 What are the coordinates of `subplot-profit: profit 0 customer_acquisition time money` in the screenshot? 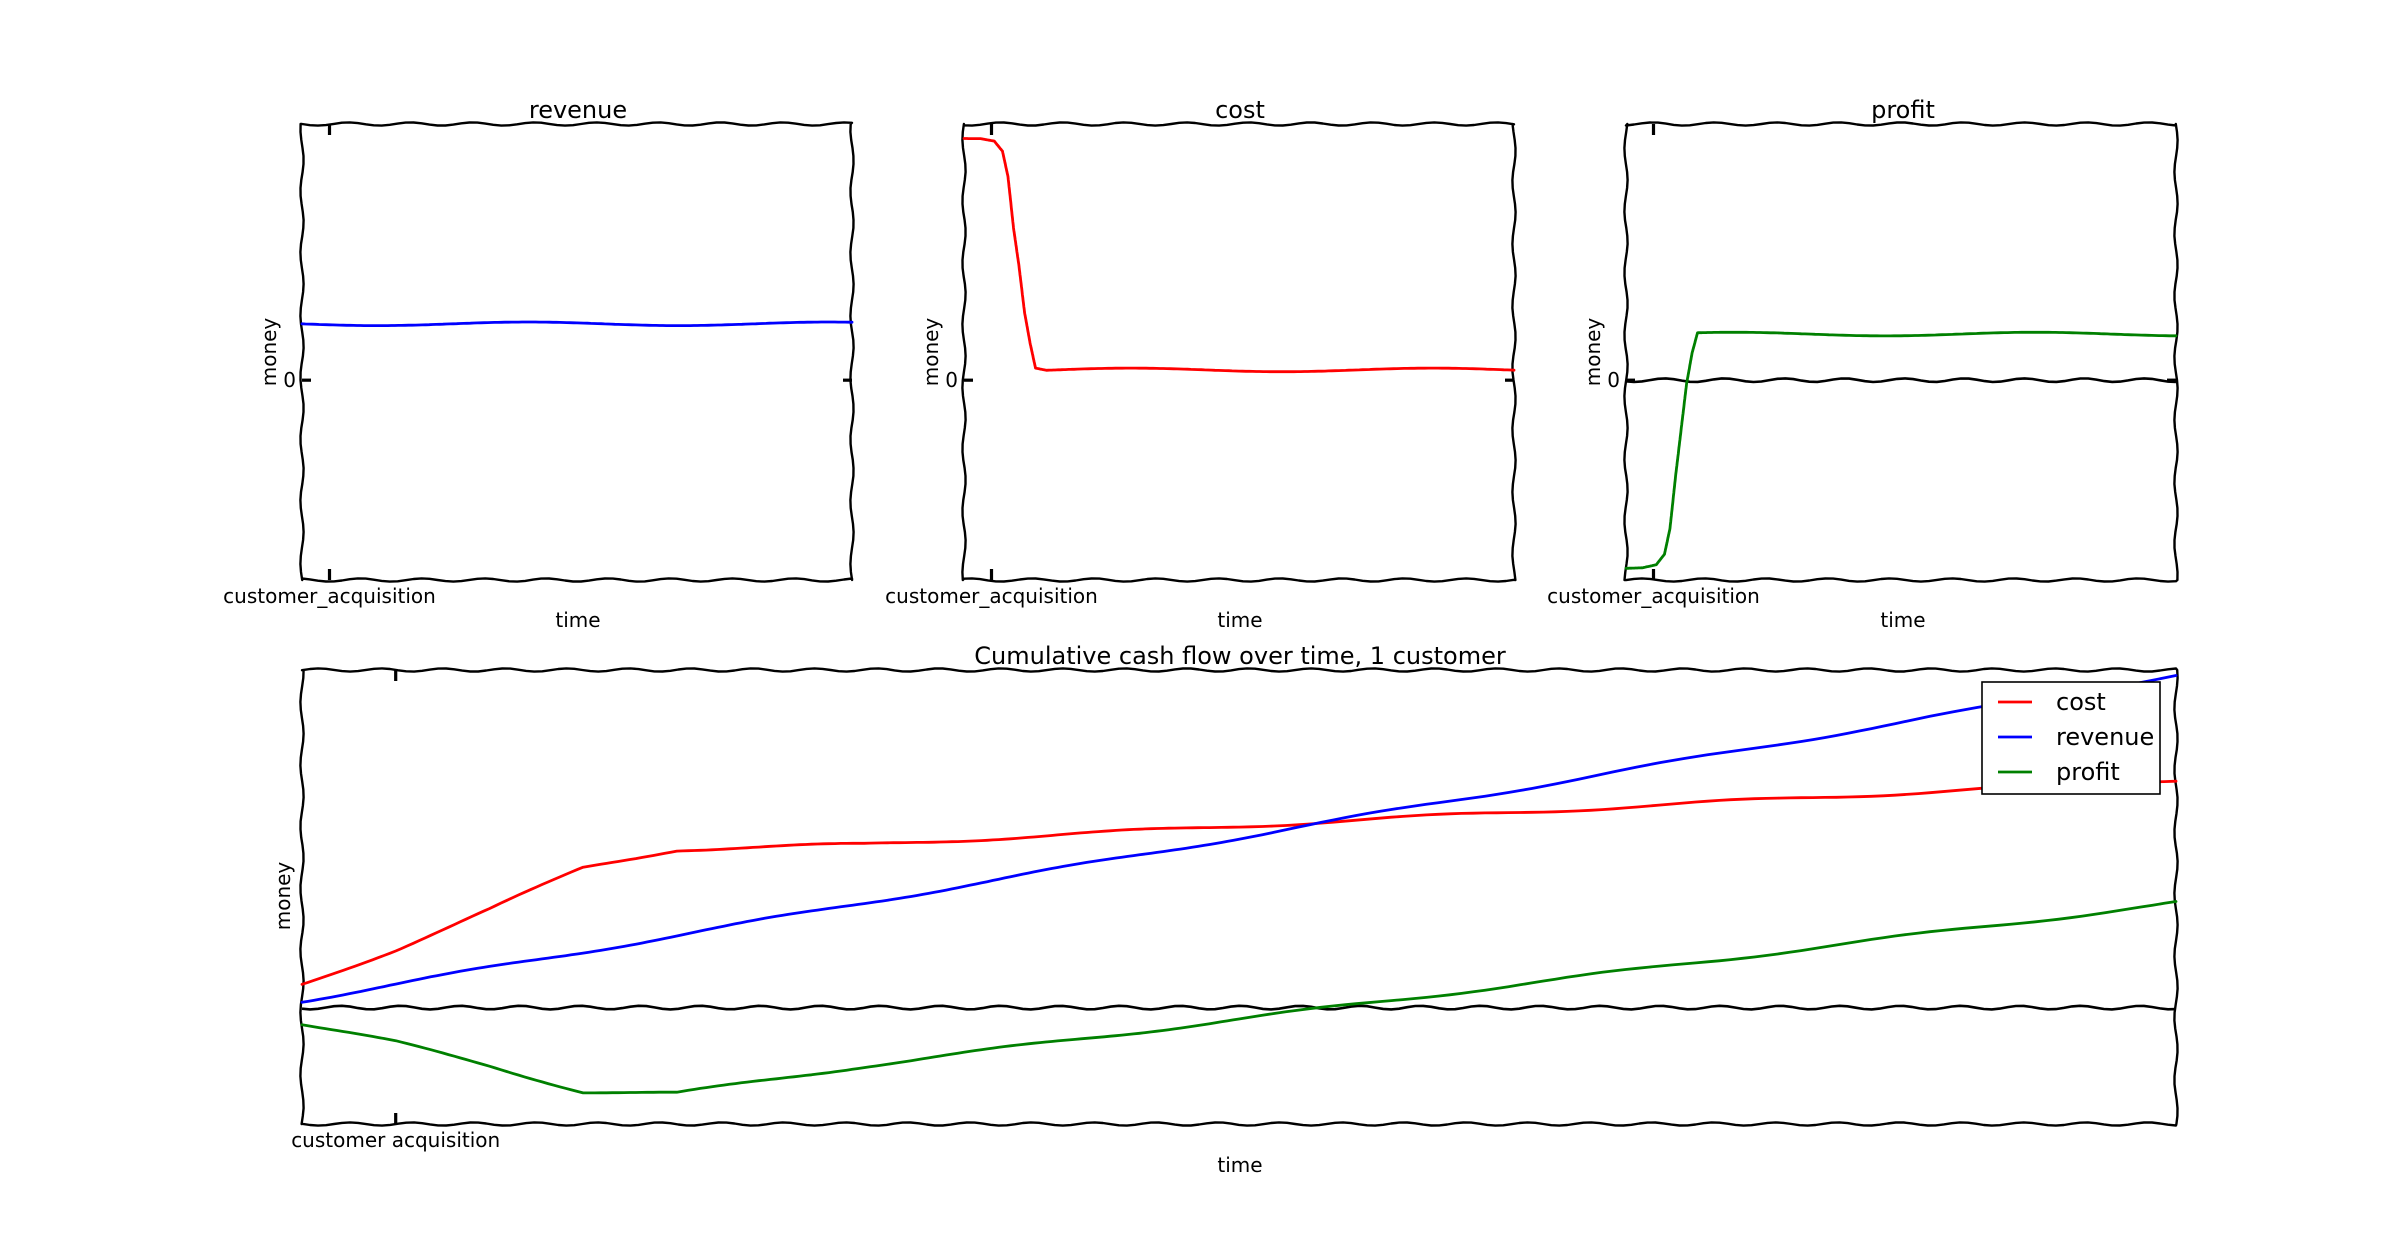 It's located at (1863, 364).